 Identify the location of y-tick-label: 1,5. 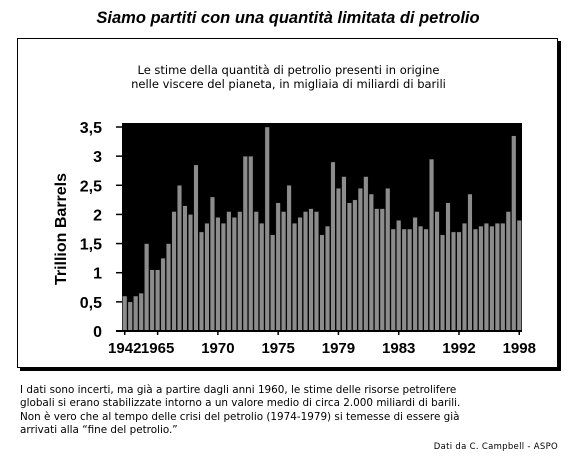
(91, 245).